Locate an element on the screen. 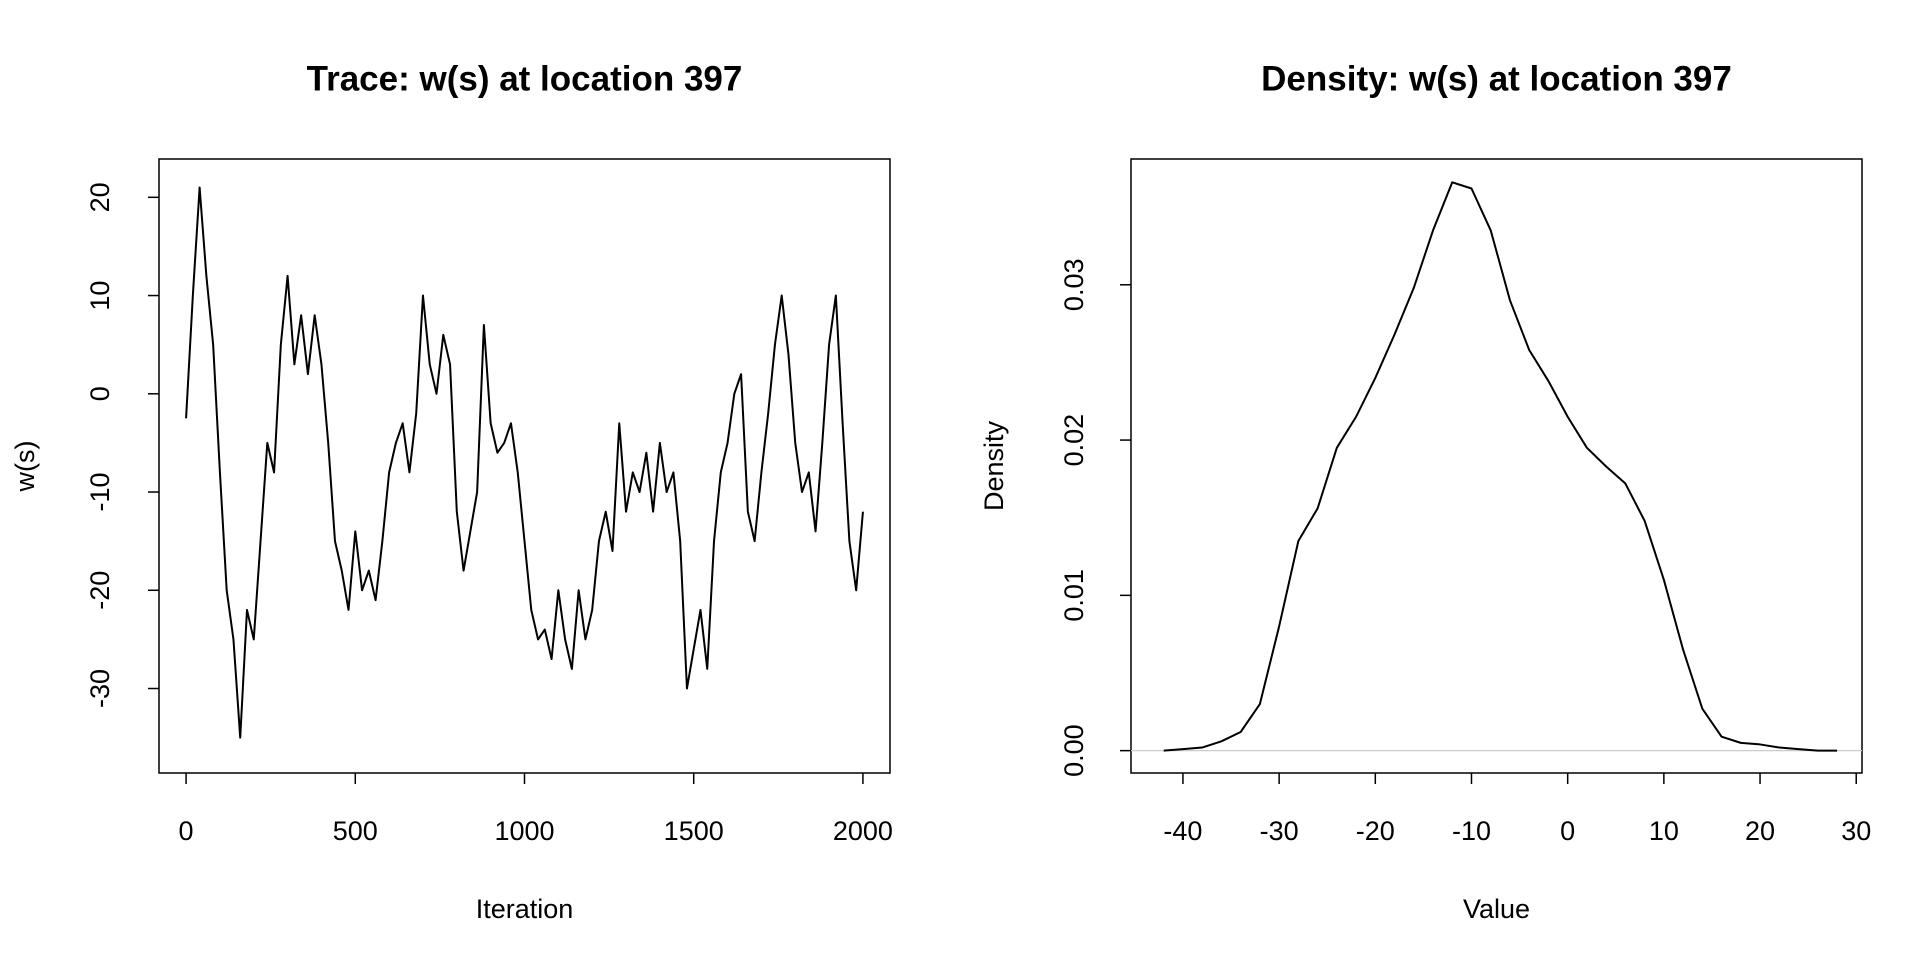  chart-title: Trace: w(s) at location 397 is located at coordinates (525, 78).